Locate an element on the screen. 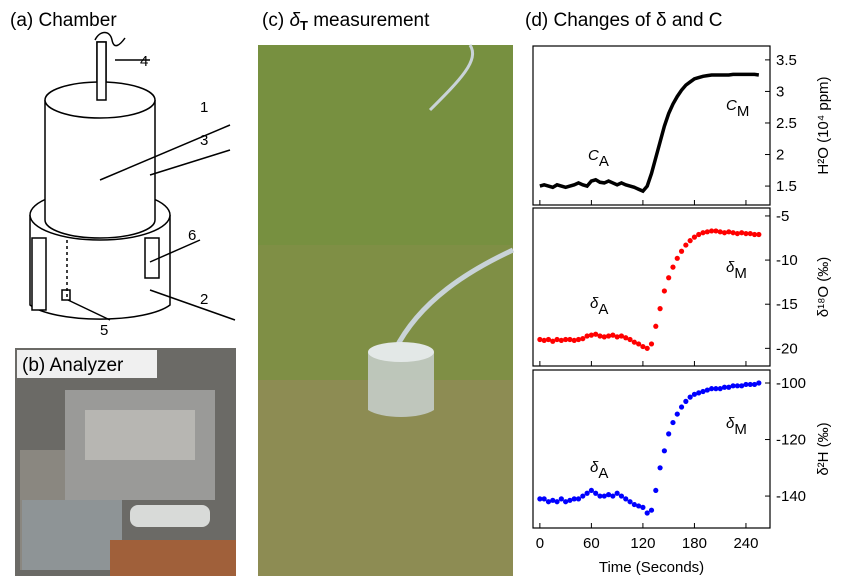 The width and height of the screenshot is (845, 586). y-tick-label: -140 is located at coordinates (791, 496).